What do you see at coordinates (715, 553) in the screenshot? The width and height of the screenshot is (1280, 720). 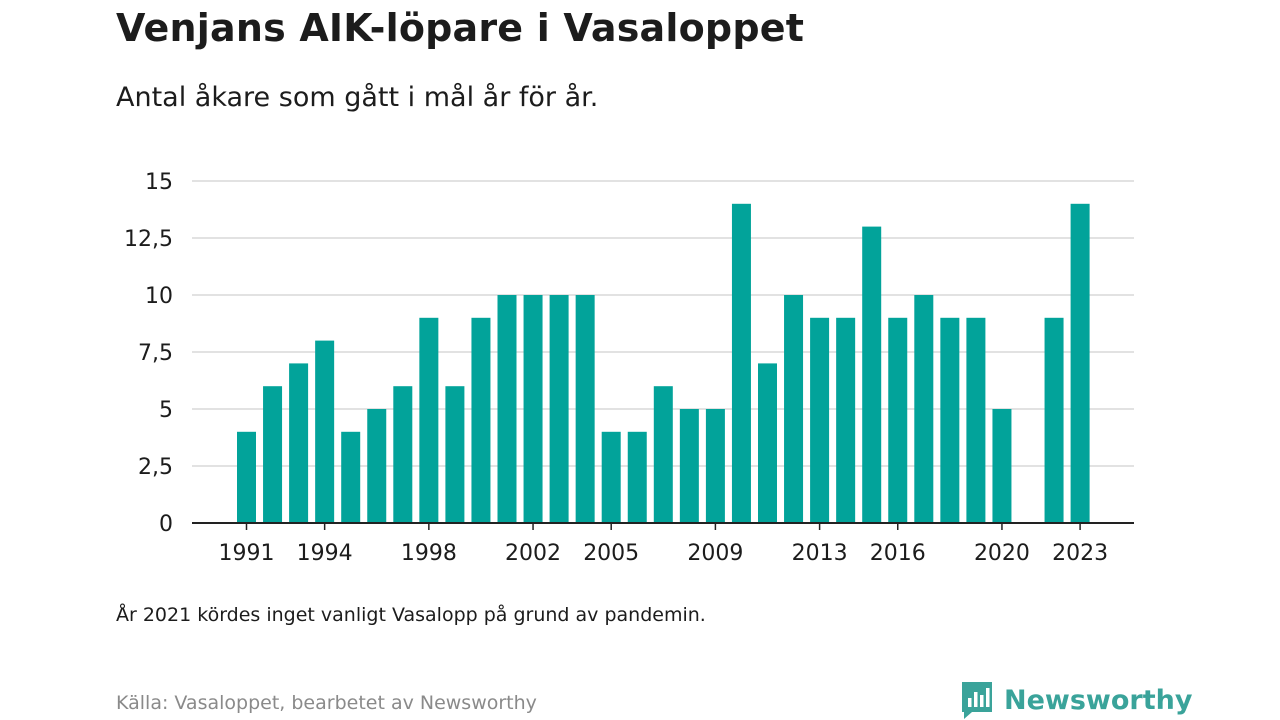 I see `x-tick-label: 2009` at bounding box center [715, 553].